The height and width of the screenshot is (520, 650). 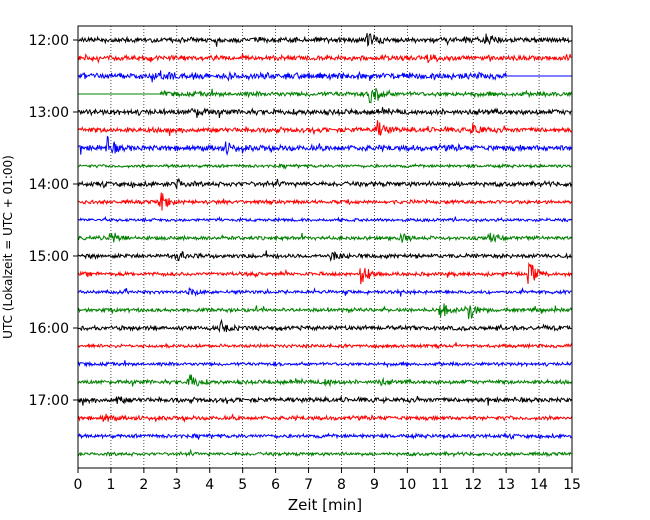 I want to click on x-tick-label-15: 15, so click(x=572, y=485).